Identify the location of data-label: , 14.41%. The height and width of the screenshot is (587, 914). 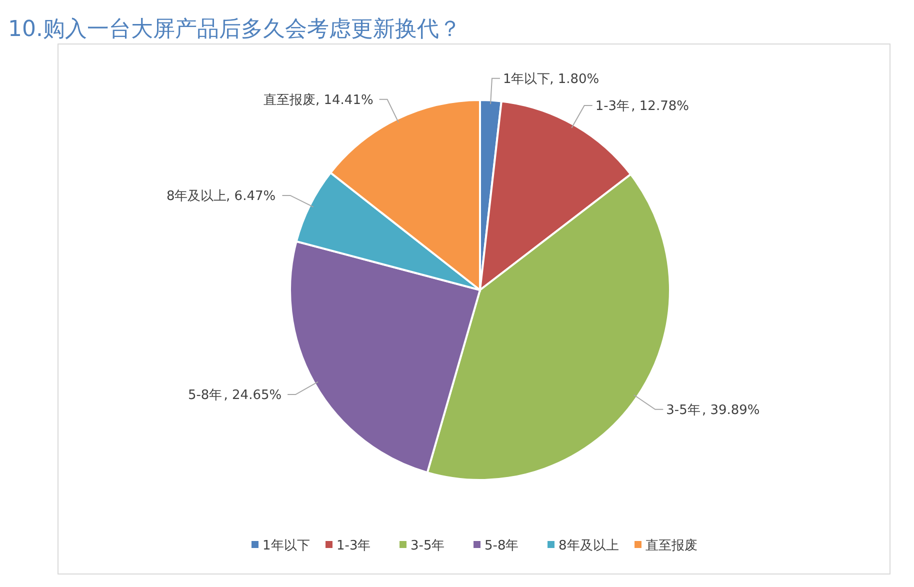
(344, 100).